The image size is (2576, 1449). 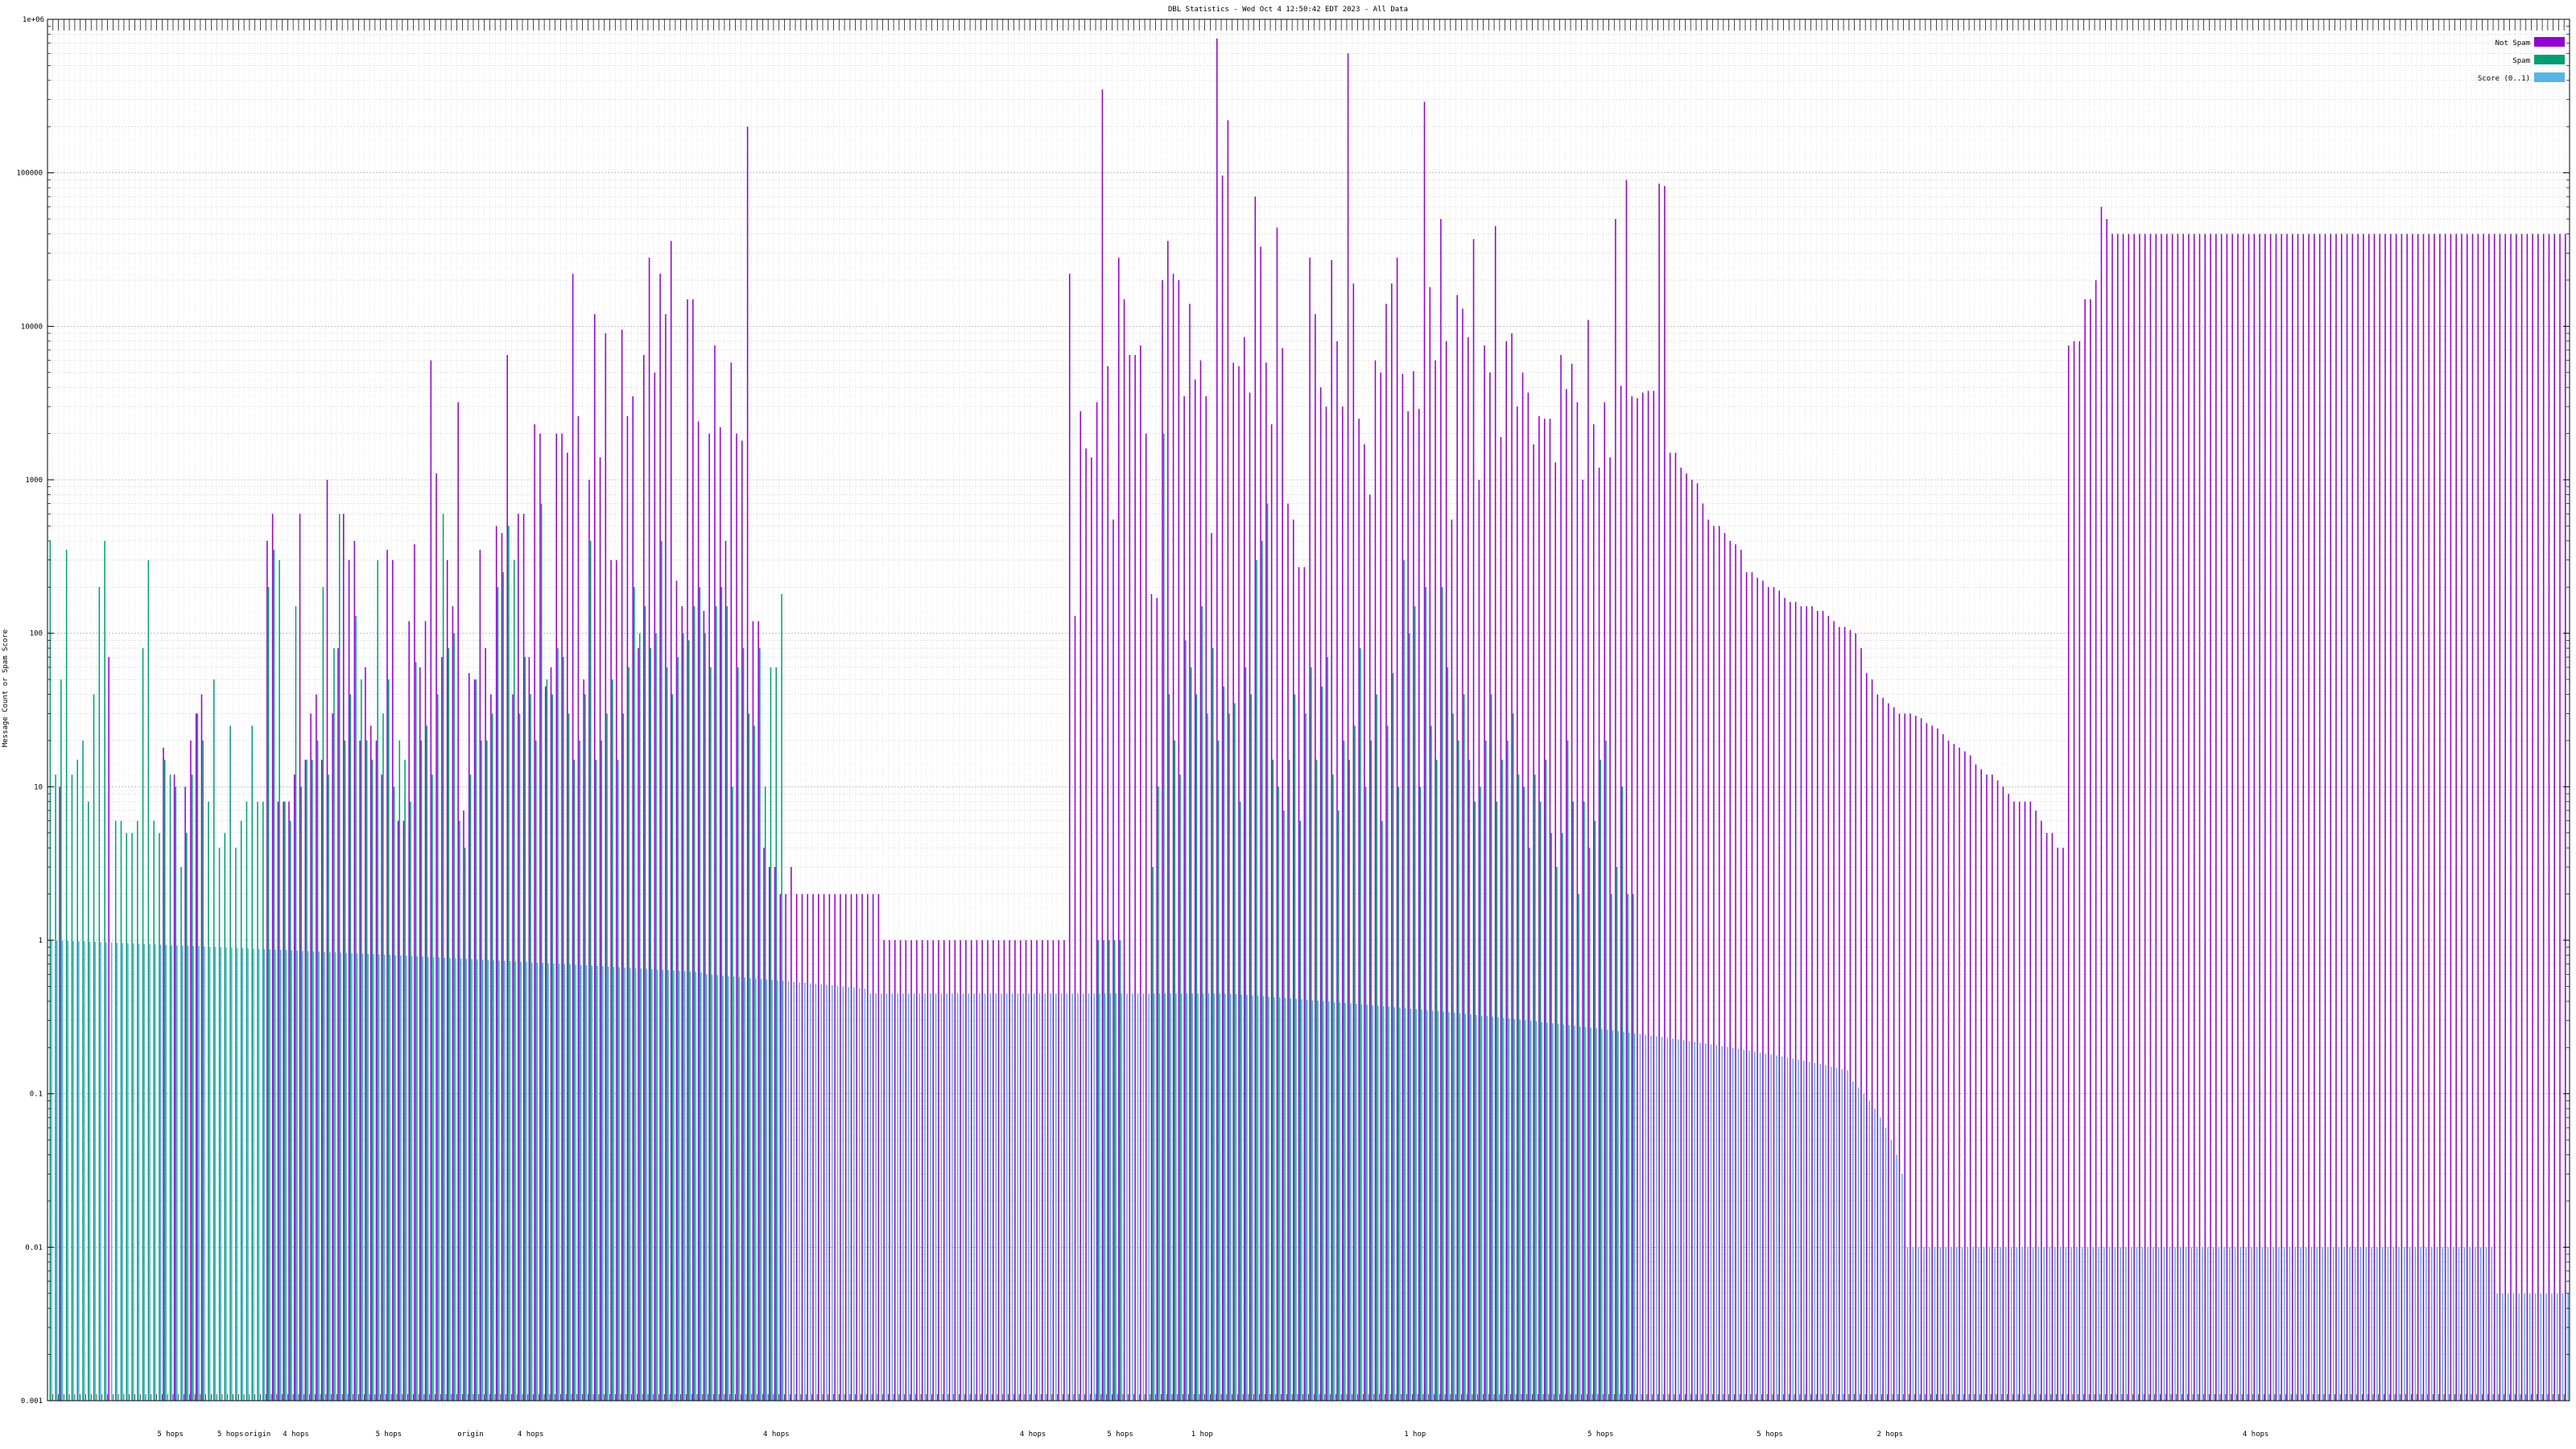 I want to click on y-tick-label: 1000, so click(x=34, y=481).